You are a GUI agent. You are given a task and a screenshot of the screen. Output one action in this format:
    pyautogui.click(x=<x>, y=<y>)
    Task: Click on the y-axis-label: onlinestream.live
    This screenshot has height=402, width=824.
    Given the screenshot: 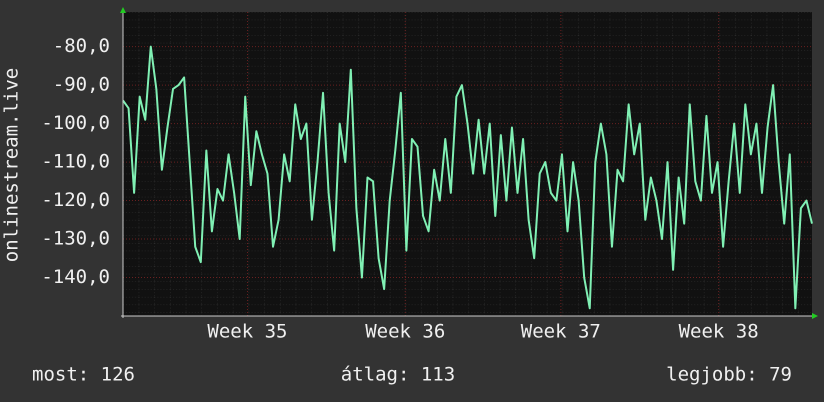 What is the action you would take?
    pyautogui.click(x=12, y=165)
    